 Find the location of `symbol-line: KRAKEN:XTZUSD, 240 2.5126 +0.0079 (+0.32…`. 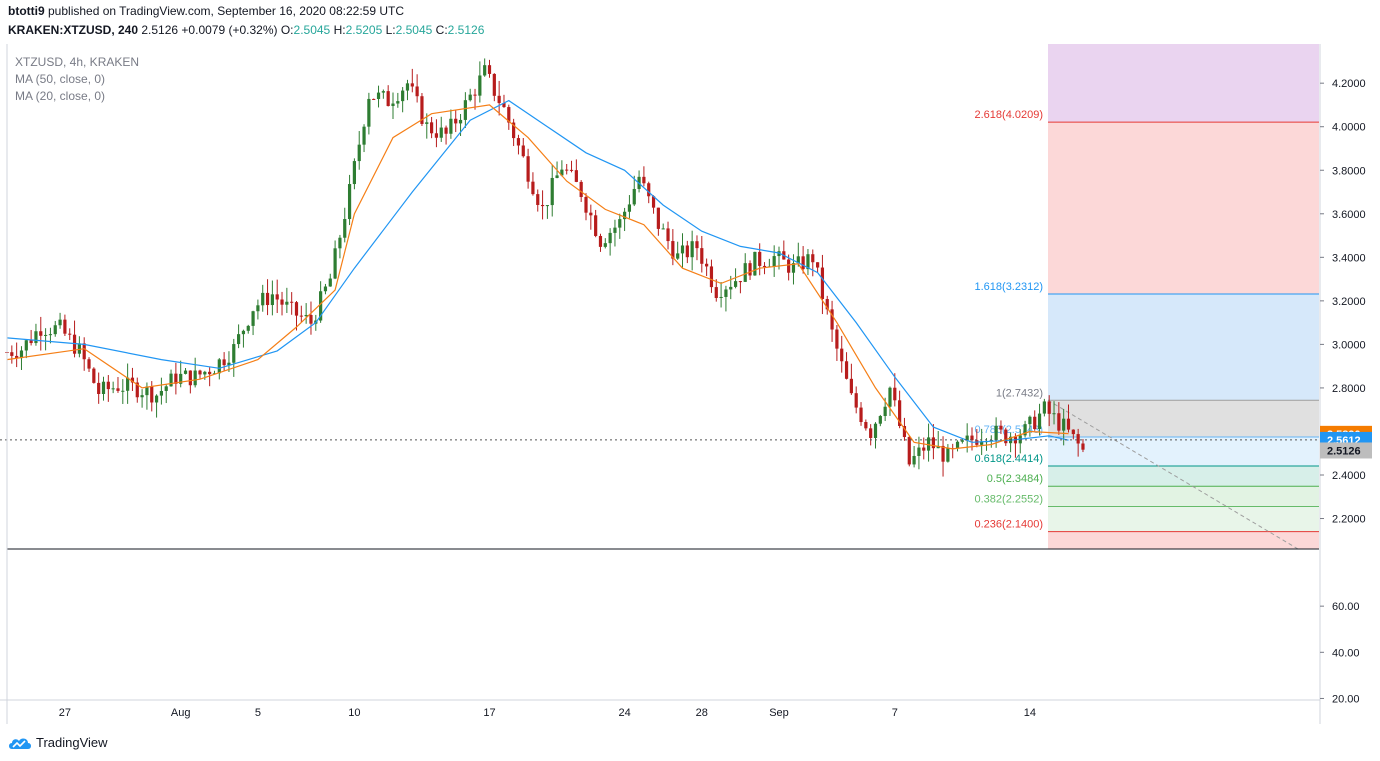

symbol-line: KRAKEN:XTZUSD, 240 2.5126 +0.0079 (+0.32… is located at coordinates (246, 30).